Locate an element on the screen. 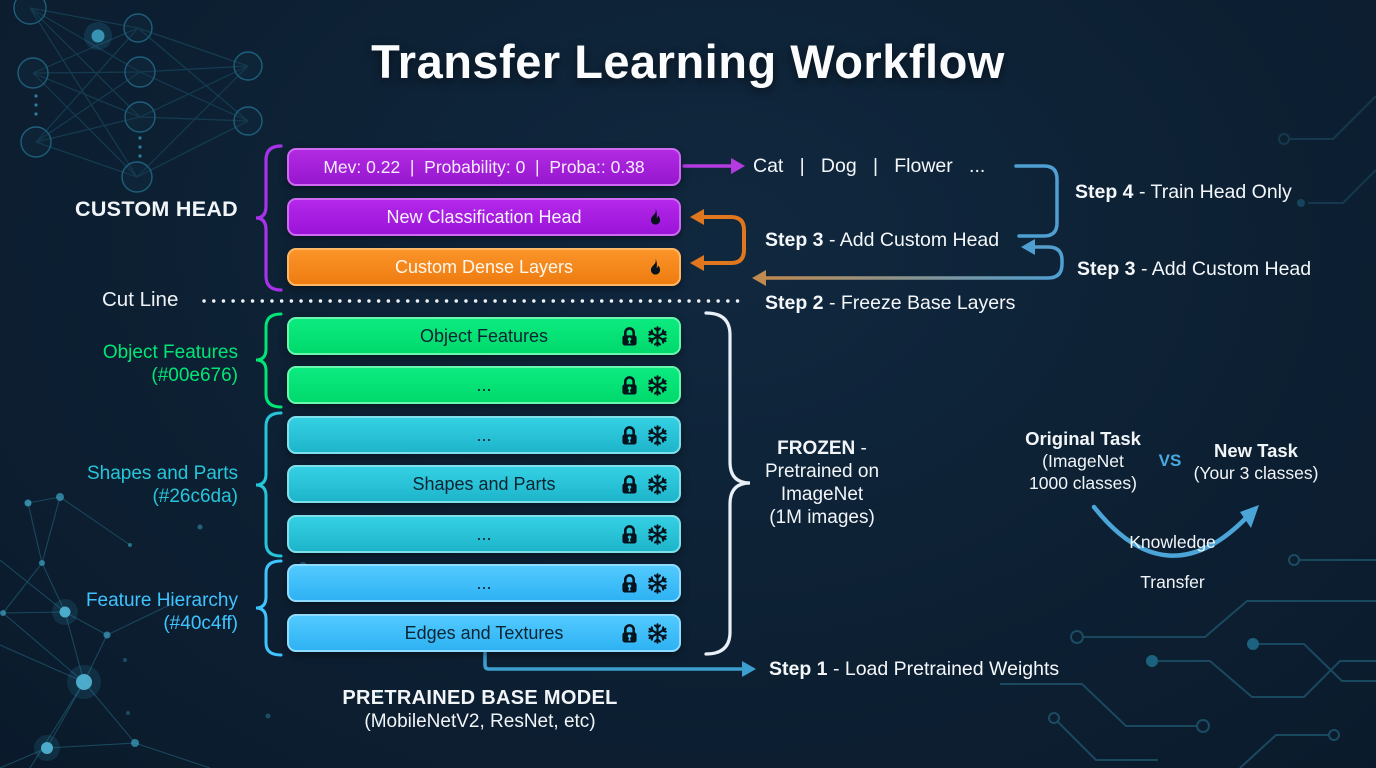 The height and width of the screenshot is (768, 1376). step-3-left-label: Step 3 - Add Custom Head is located at coordinates (882, 240).